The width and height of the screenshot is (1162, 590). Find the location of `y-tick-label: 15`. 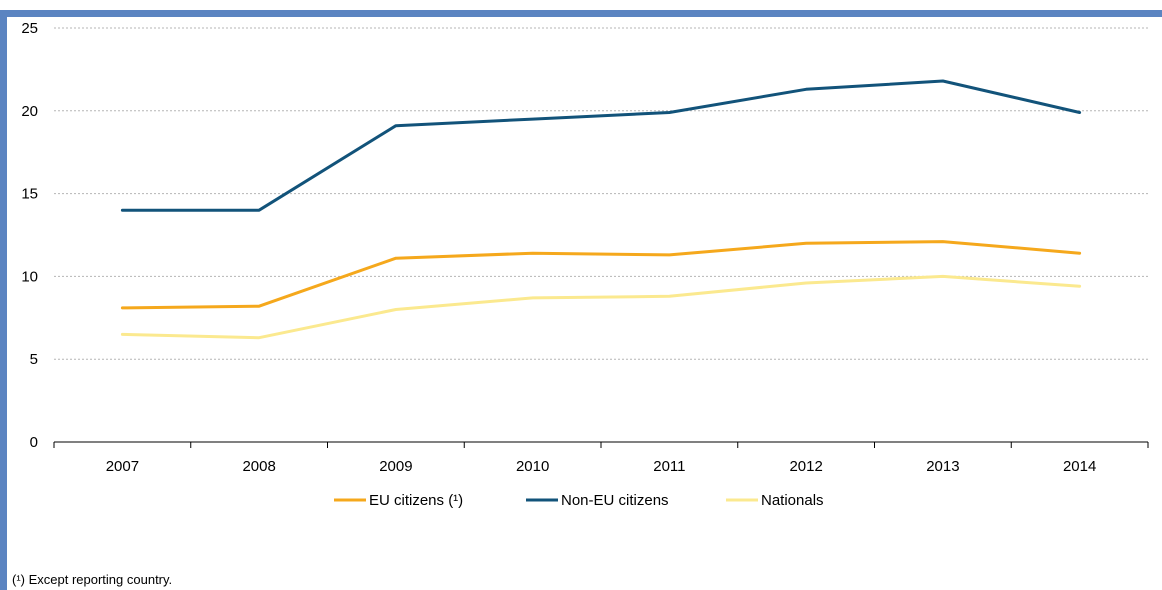

y-tick-label: 15 is located at coordinates (29, 194).